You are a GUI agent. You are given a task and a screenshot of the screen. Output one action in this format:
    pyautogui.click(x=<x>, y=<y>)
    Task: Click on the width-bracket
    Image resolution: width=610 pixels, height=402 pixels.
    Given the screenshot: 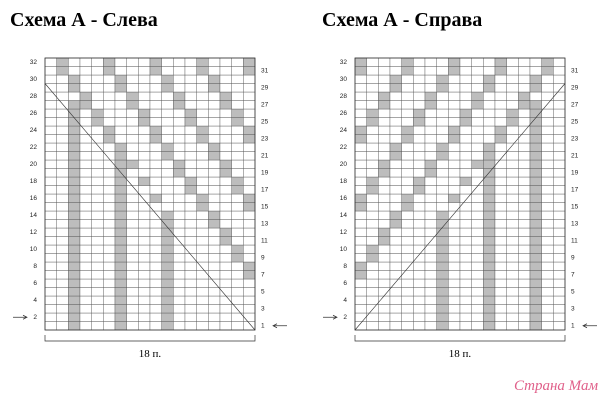 What is the action you would take?
    pyautogui.click(x=150, y=338)
    